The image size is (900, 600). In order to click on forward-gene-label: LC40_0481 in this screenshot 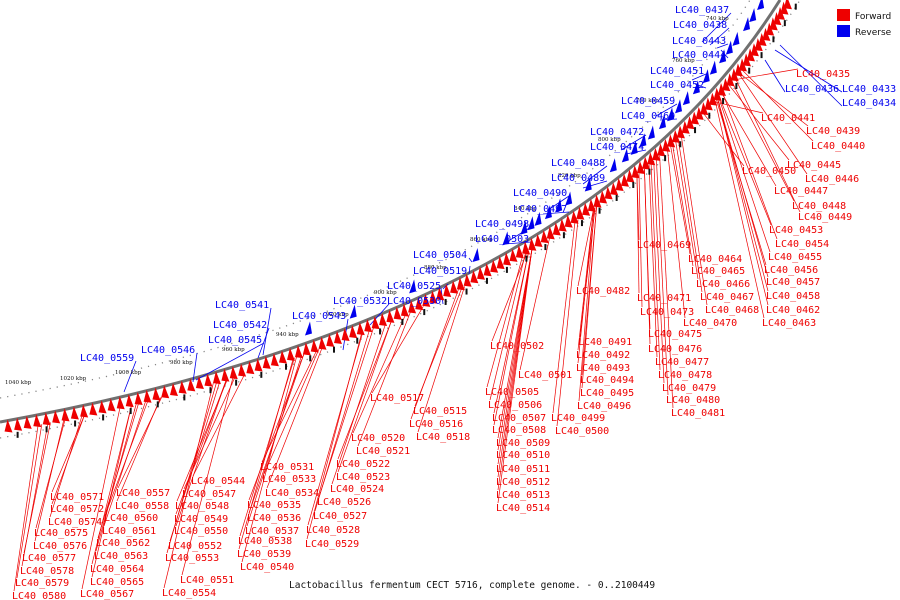, I will do `click(698, 413)`.